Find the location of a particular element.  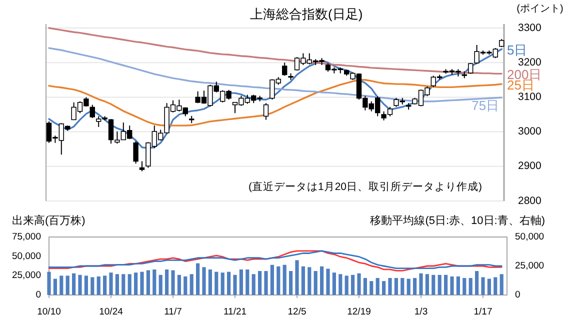

x-tick-label: 10/10 is located at coordinates (49, 312).